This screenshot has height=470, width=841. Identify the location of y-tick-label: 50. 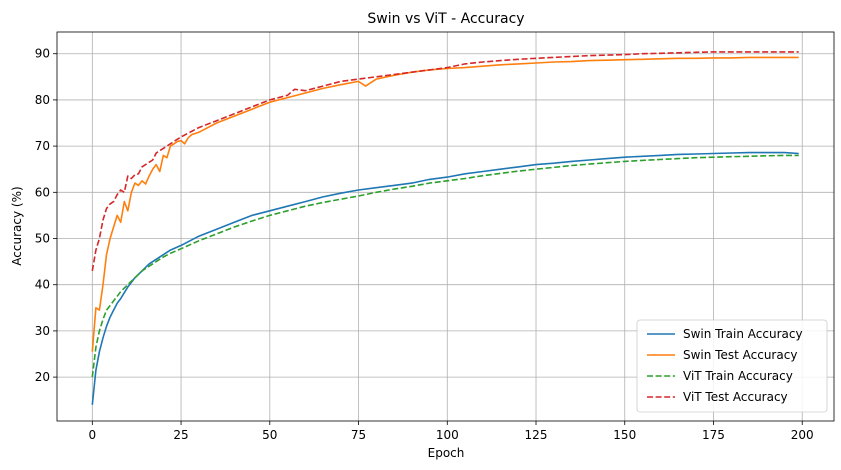
(42, 239).